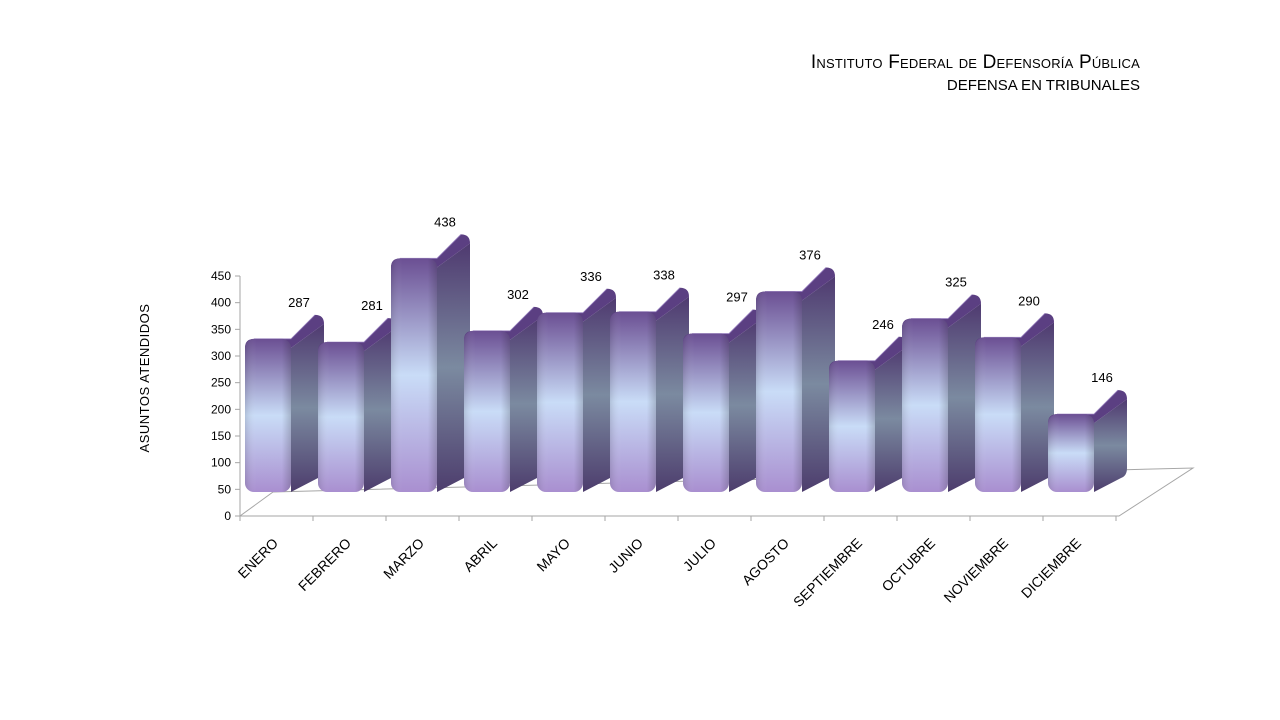 This screenshot has width=1280, height=720. Describe the element at coordinates (372, 305) in the screenshot. I see `data-label: 281` at that location.